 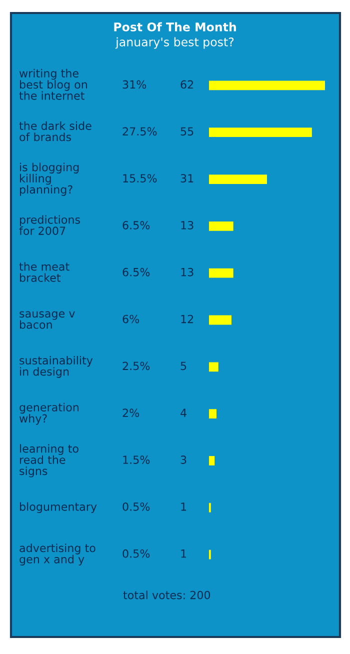 I want to click on text: 31%, so click(x=134, y=84).